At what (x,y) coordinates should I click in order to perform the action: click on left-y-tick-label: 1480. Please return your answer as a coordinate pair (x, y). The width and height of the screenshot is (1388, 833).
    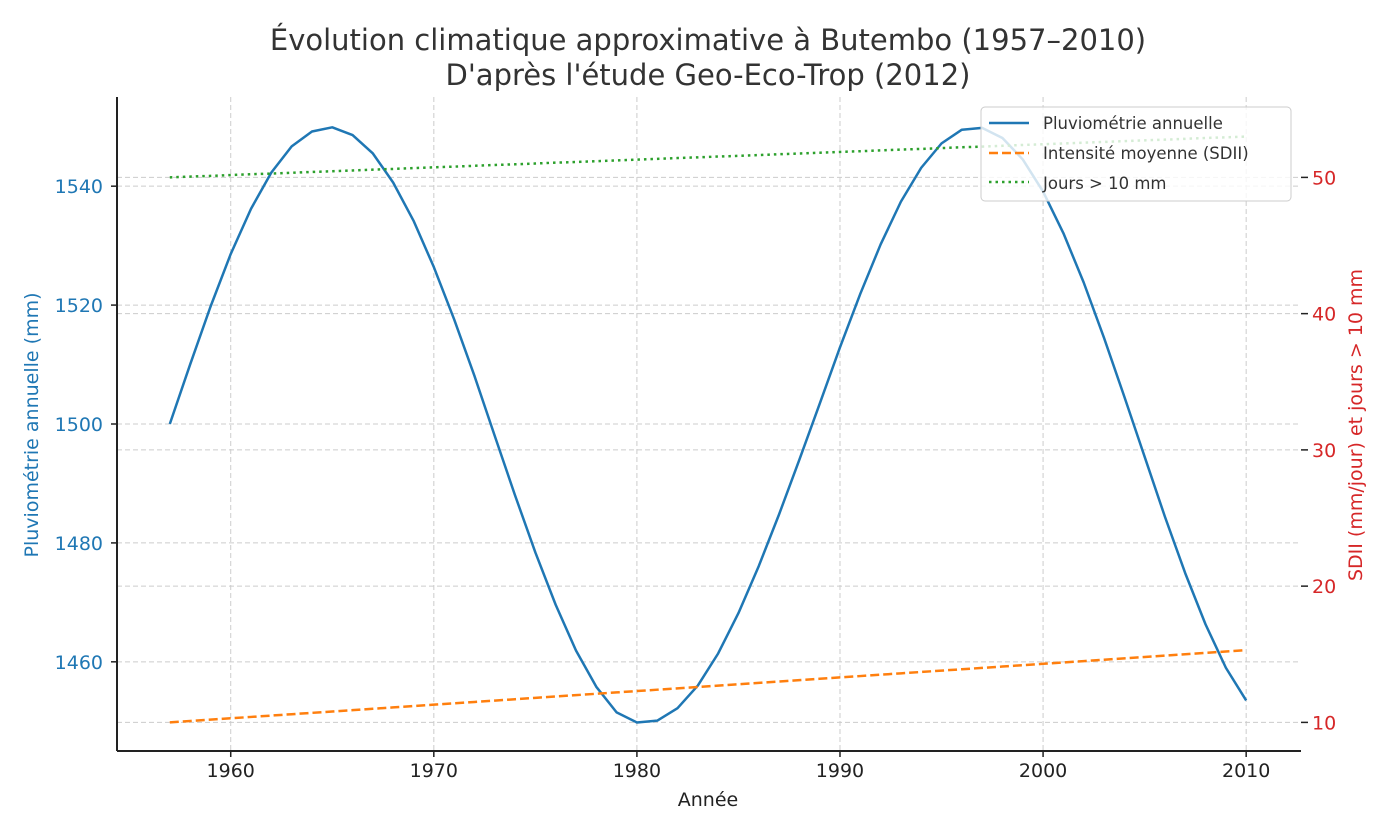
    Looking at the image, I should click on (79, 544).